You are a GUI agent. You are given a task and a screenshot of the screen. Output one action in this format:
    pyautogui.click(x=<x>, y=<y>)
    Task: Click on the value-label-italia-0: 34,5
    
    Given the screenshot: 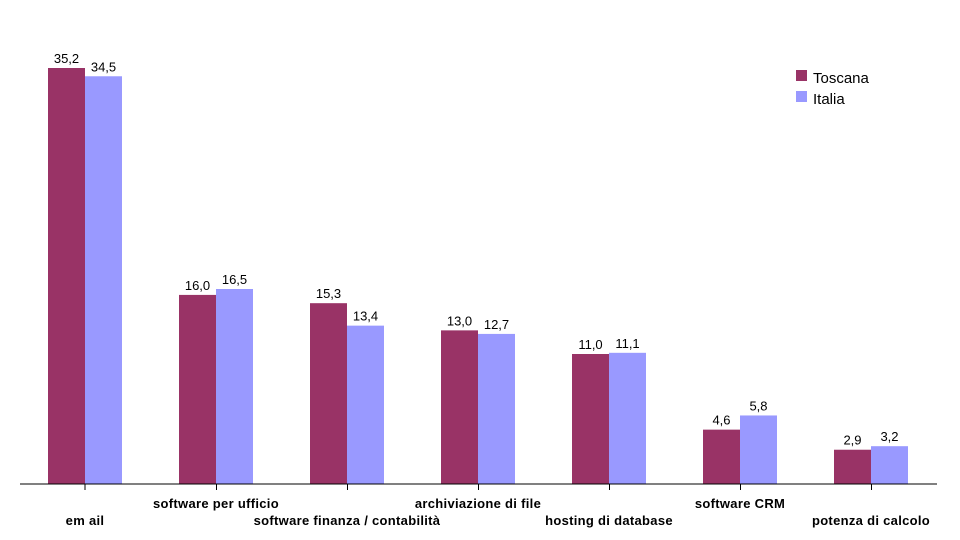 What is the action you would take?
    pyautogui.click(x=103, y=66)
    